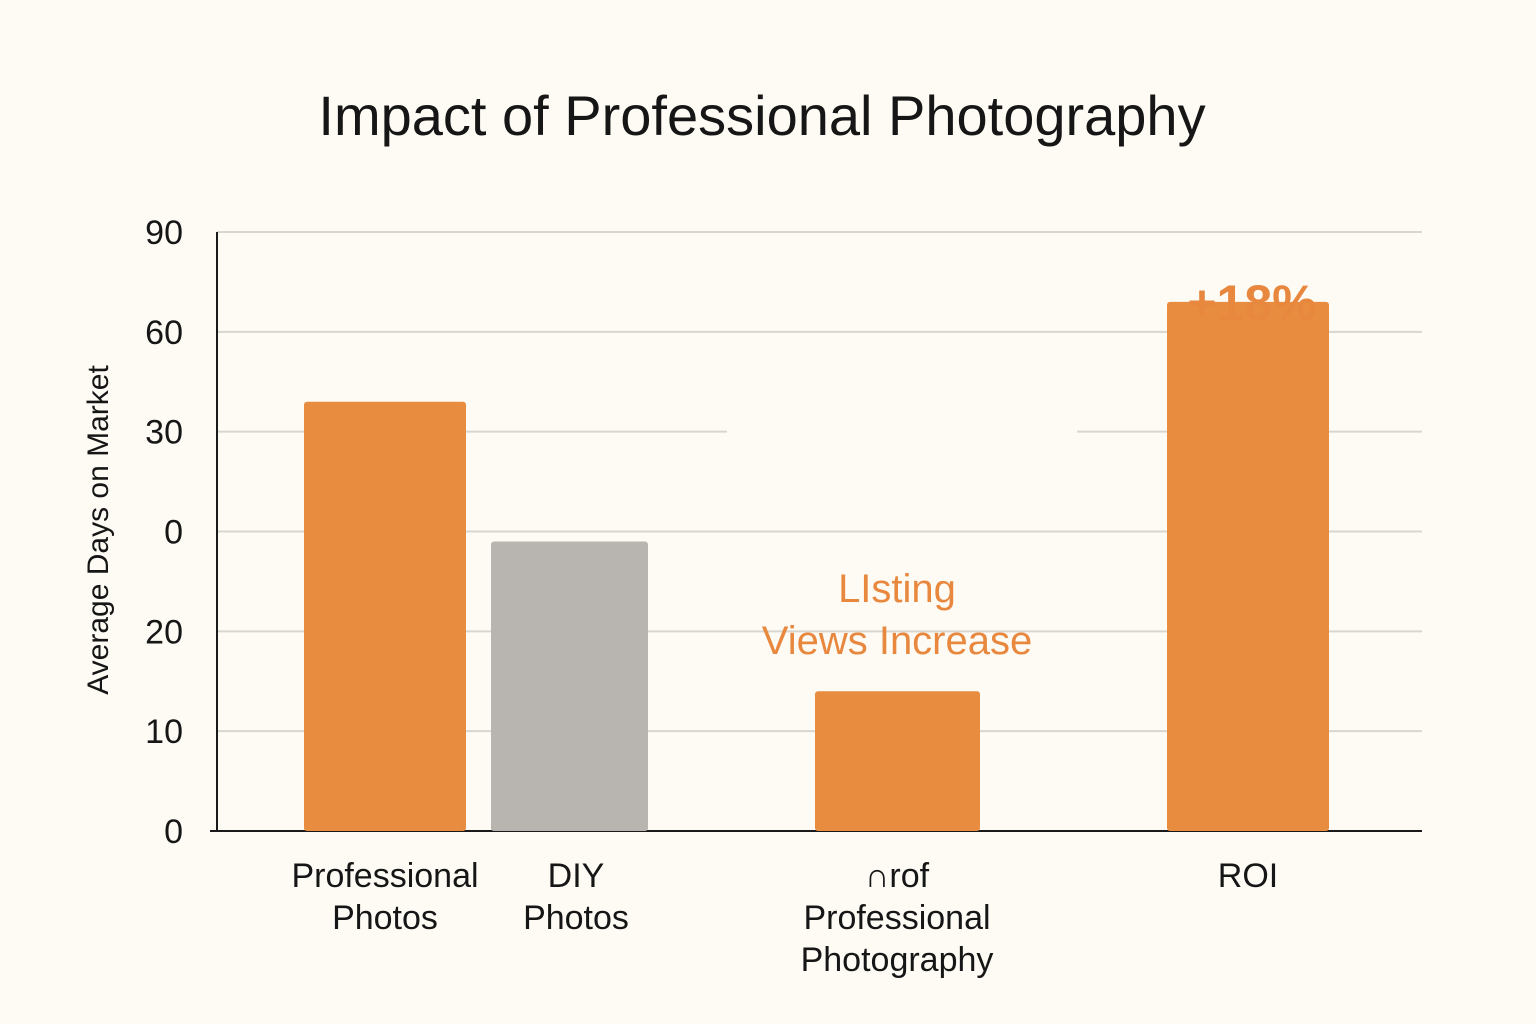 The height and width of the screenshot is (1024, 1536). I want to click on y-tick-label: 10, so click(164, 732).